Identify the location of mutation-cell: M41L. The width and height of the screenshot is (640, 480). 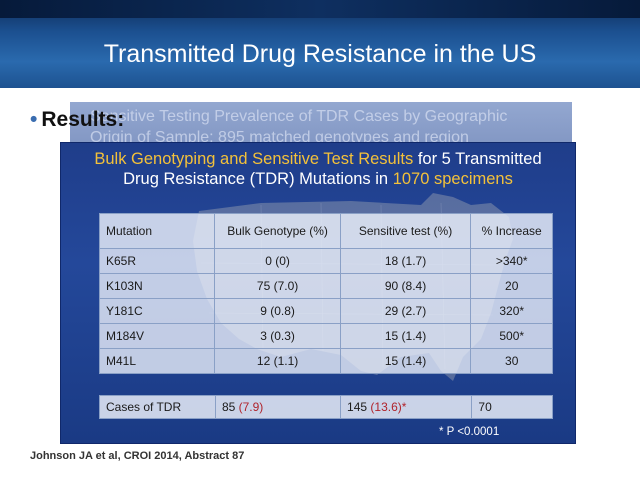
(157, 361).